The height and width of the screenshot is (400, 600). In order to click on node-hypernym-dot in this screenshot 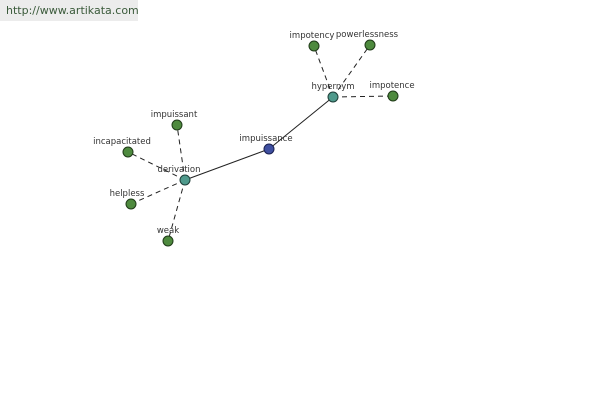, I will do `click(333, 97)`.